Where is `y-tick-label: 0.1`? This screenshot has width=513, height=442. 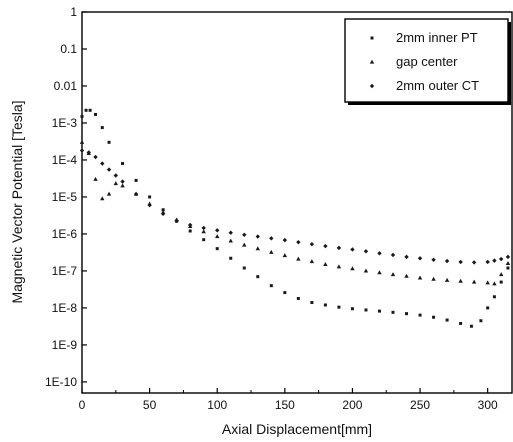 y-tick-label: 0.1 is located at coordinates (68, 49).